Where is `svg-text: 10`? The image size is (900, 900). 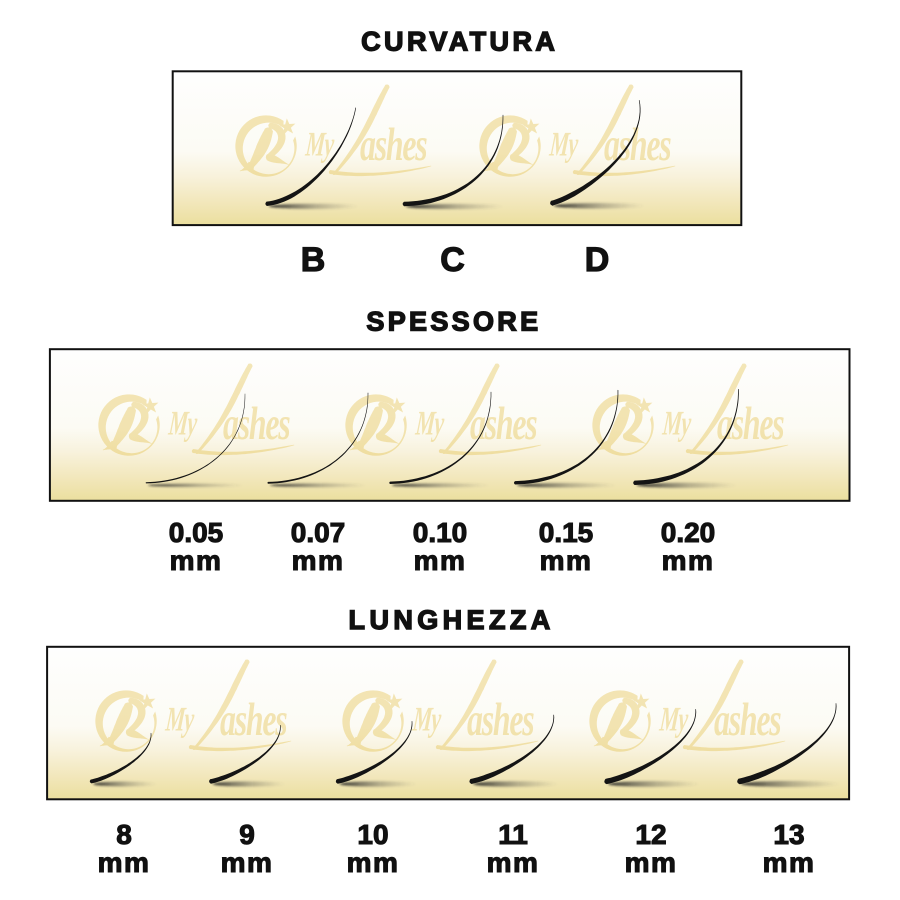 svg-text: 10 is located at coordinates (372, 834).